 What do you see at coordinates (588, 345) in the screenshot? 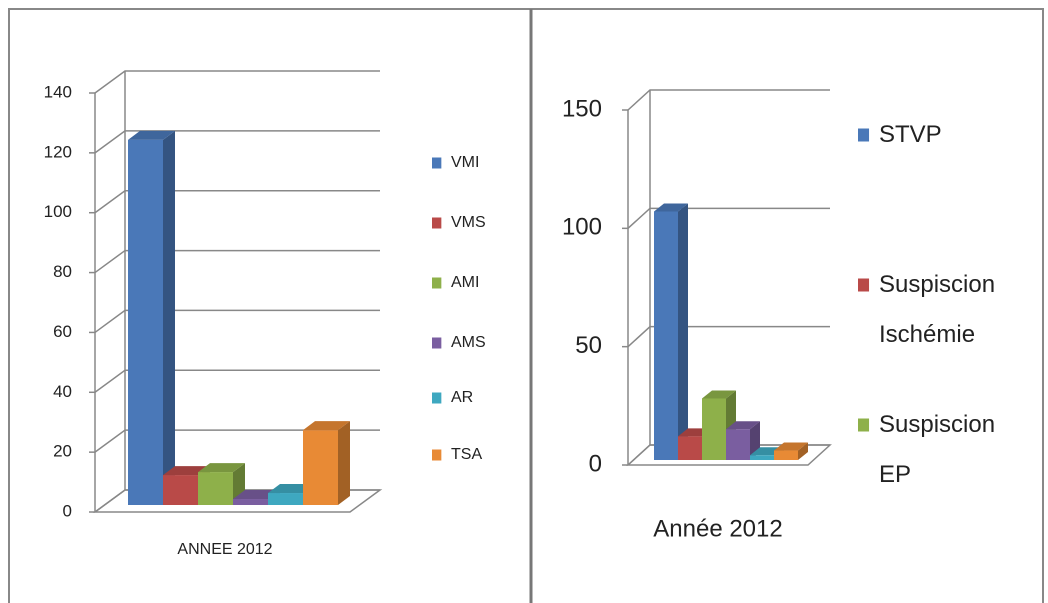
I see `y-tick-label: 50` at bounding box center [588, 345].